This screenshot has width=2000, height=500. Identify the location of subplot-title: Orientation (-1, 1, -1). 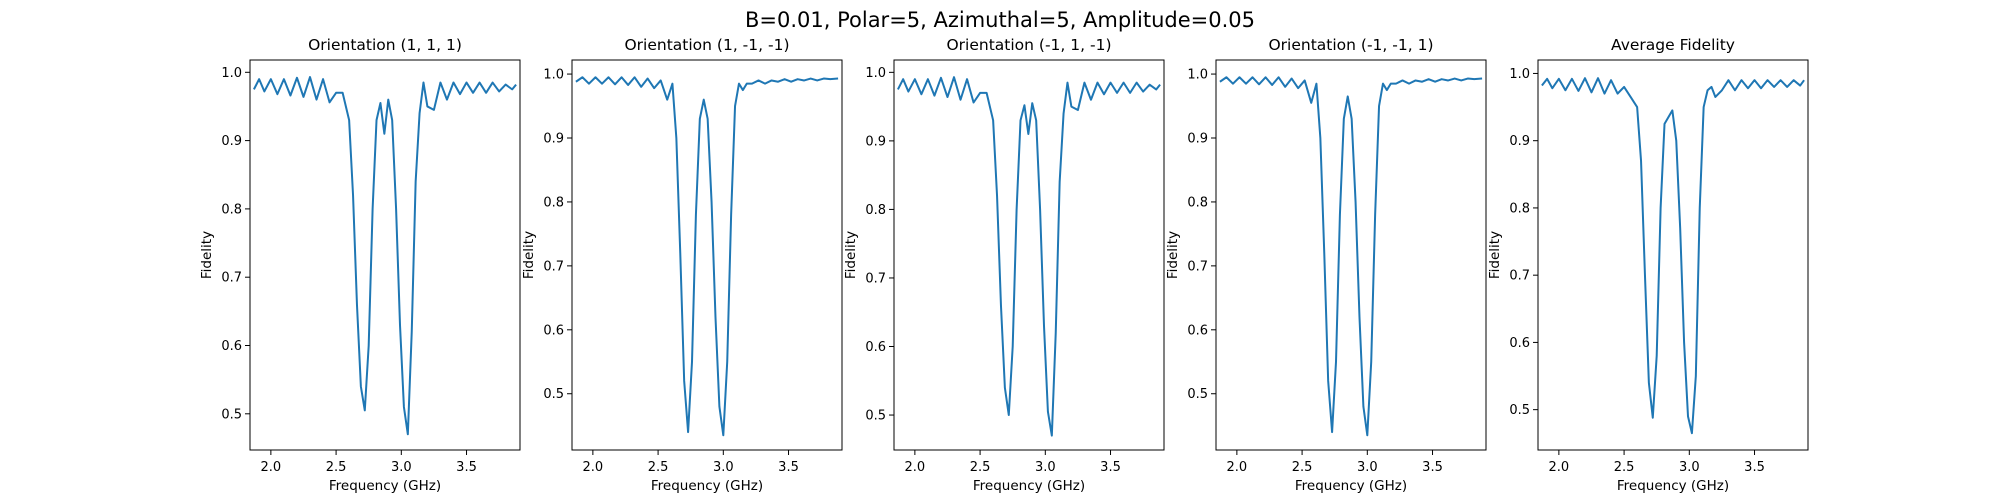
(1028, 45).